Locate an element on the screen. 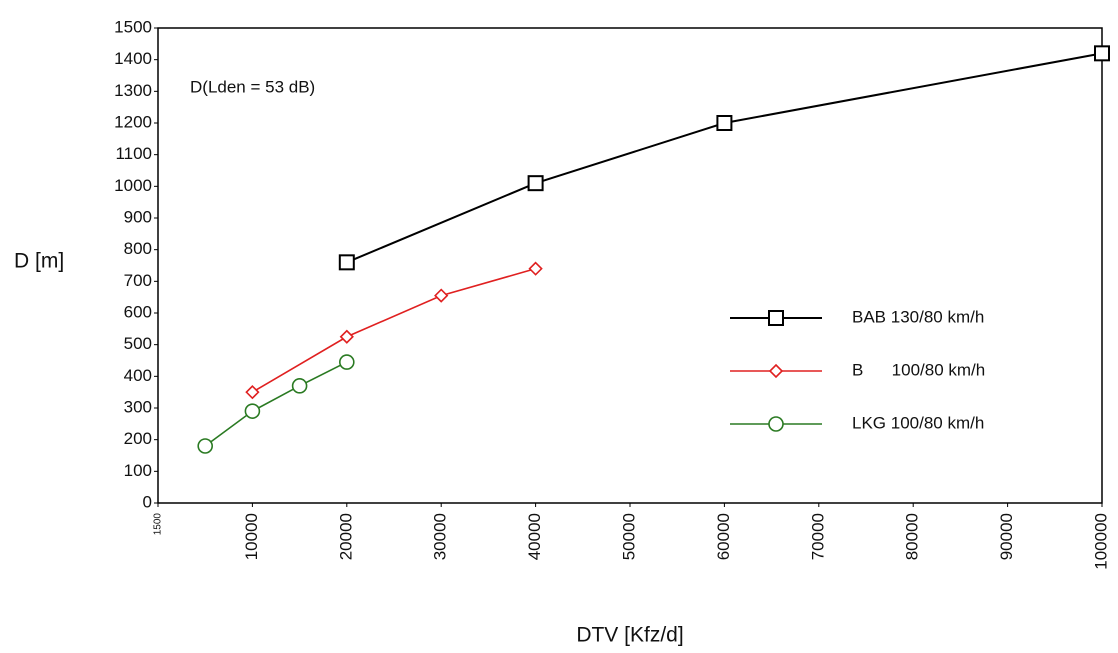 The height and width of the screenshot is (653, 1118). y-tick-label: 1300 is located at coordinates (133, 90).